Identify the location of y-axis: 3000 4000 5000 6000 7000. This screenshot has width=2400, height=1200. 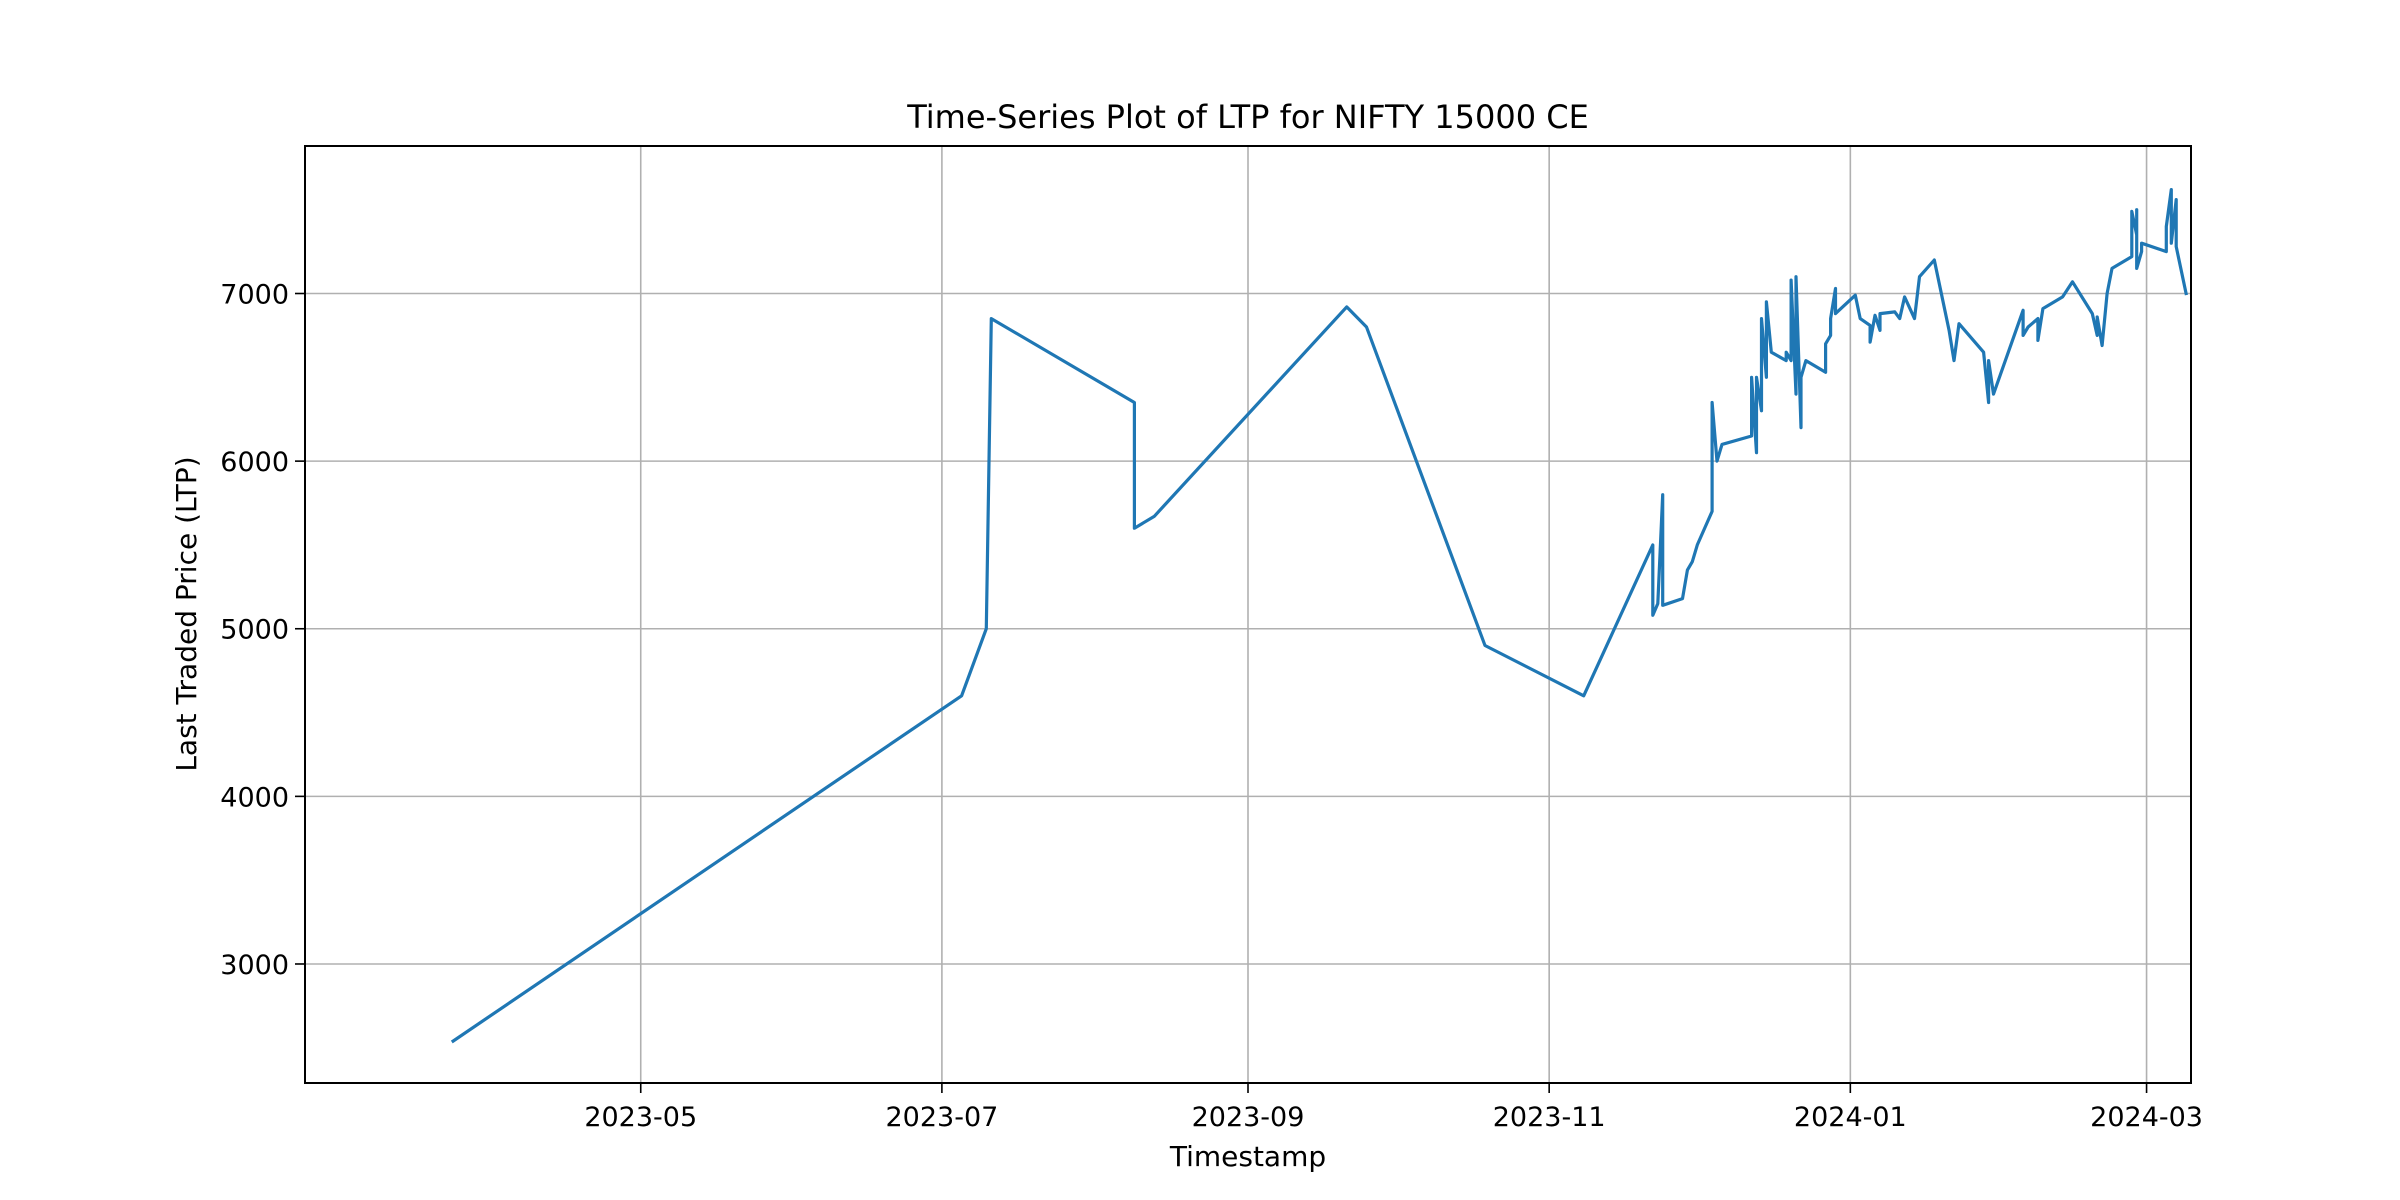
(262, 630).